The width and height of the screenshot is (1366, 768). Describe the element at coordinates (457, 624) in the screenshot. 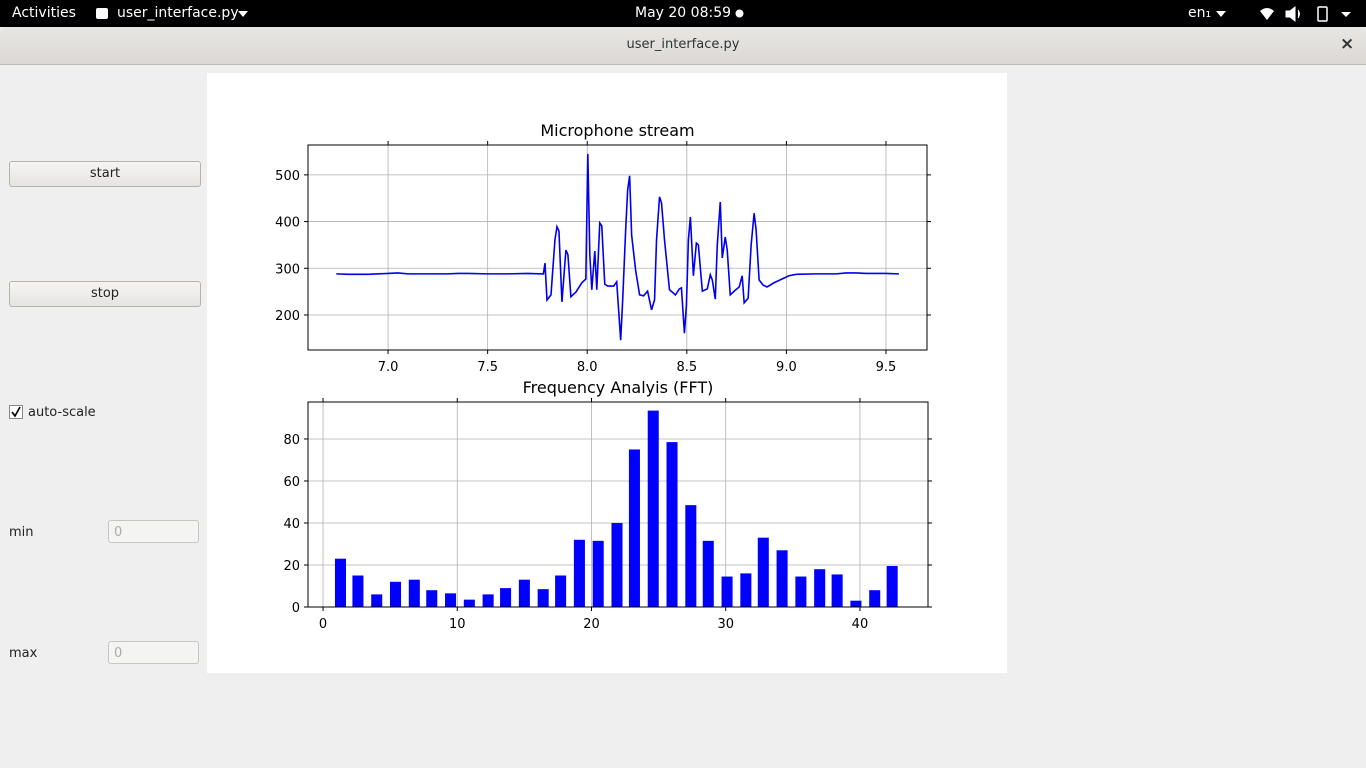

I see `x-tick-label: 10` at that location.